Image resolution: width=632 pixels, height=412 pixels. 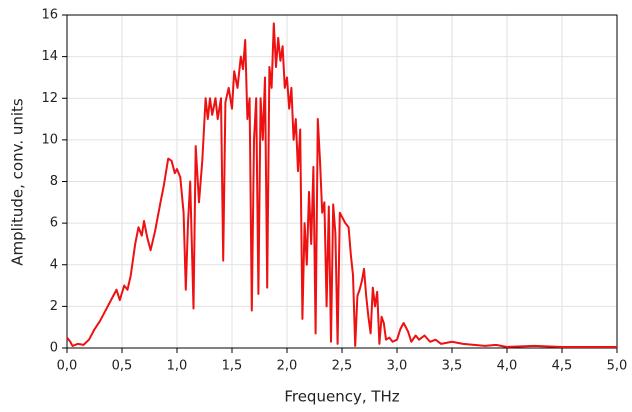 What do you see at coordinates (49, 15) in the screenshot?
I see `y-tick-label: 16` at bounding box center [49, 15].